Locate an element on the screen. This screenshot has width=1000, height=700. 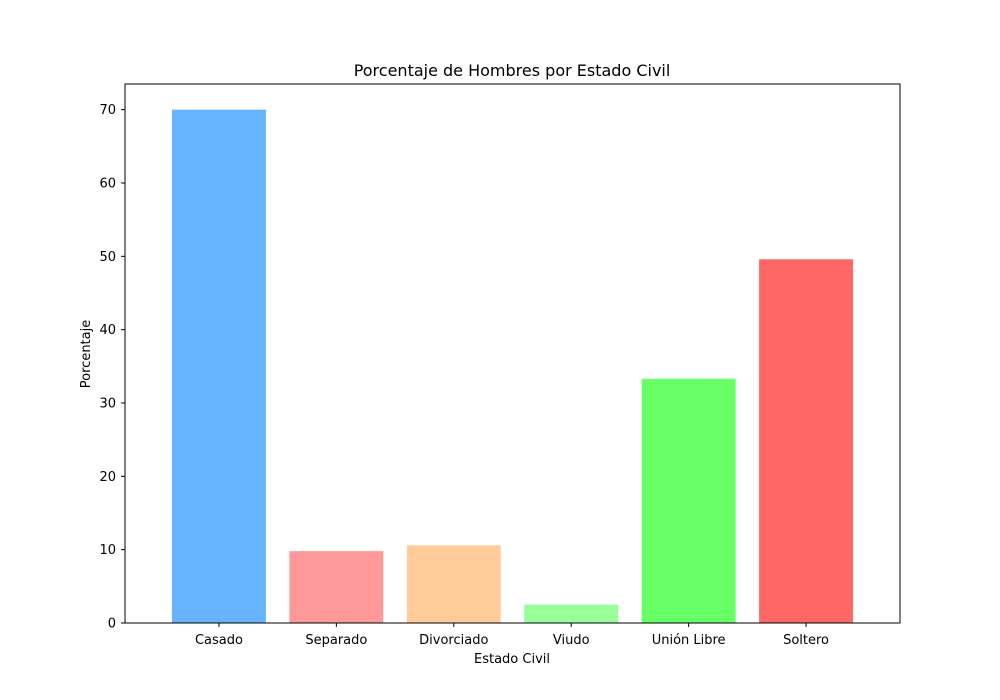
x-tick-label: Unión Libre is located at coordinates (689, 640).